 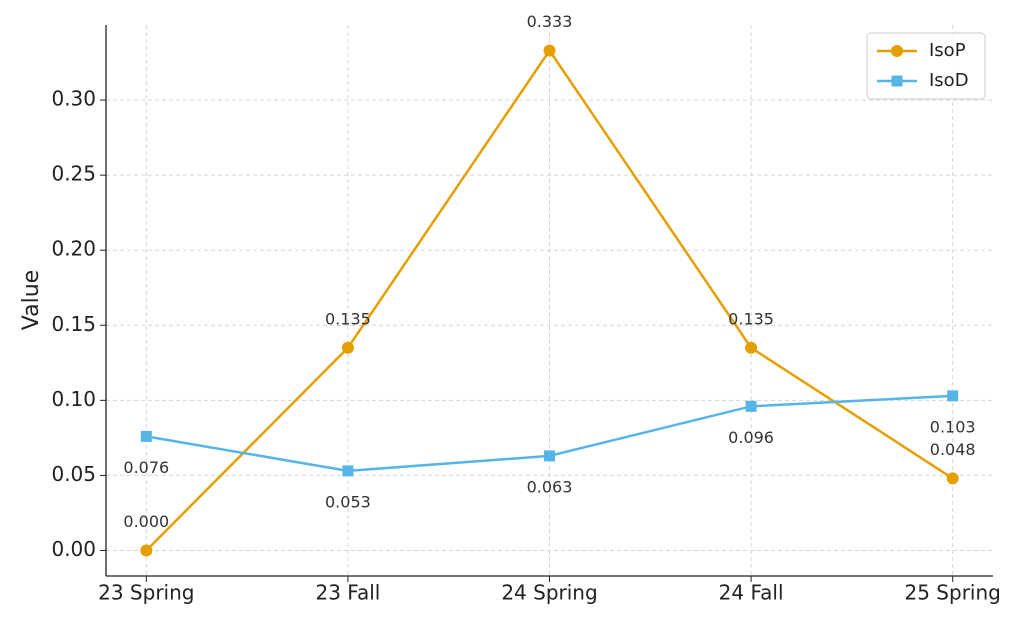 What do you see at coordinates (953, 449) in the screenshot?
I see `data-label: 0.048` at bounding box center [953, 449].